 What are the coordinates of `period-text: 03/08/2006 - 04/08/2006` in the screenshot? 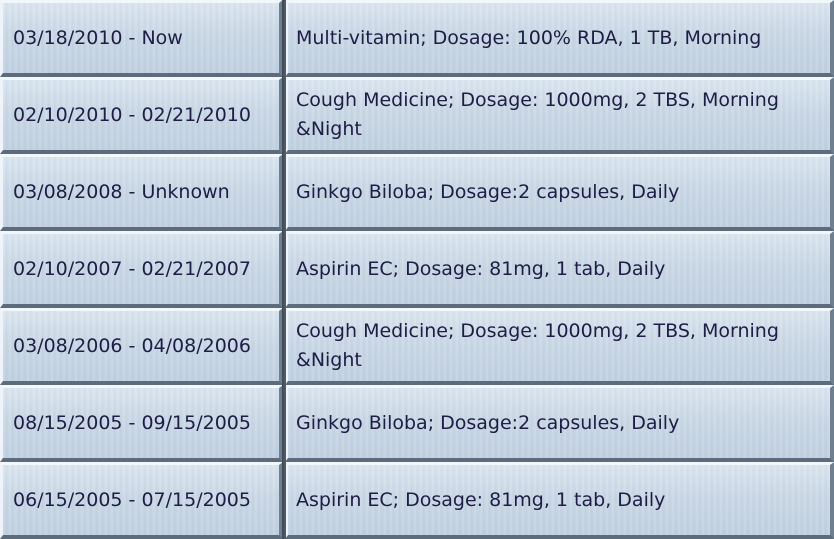 It's located at (132, 345).